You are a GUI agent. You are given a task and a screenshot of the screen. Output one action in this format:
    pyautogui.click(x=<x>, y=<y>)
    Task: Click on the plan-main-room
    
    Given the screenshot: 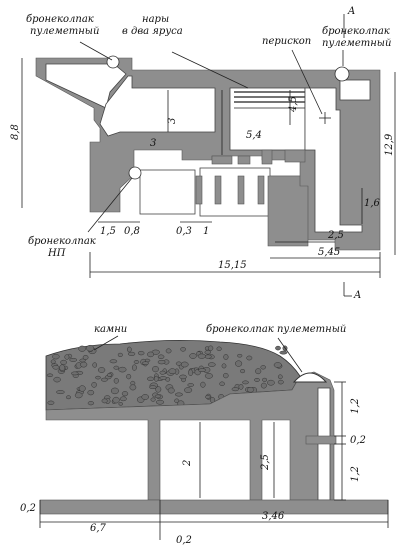 What is the action you would take?
    pyautogui.click(x=267, y=119)
    